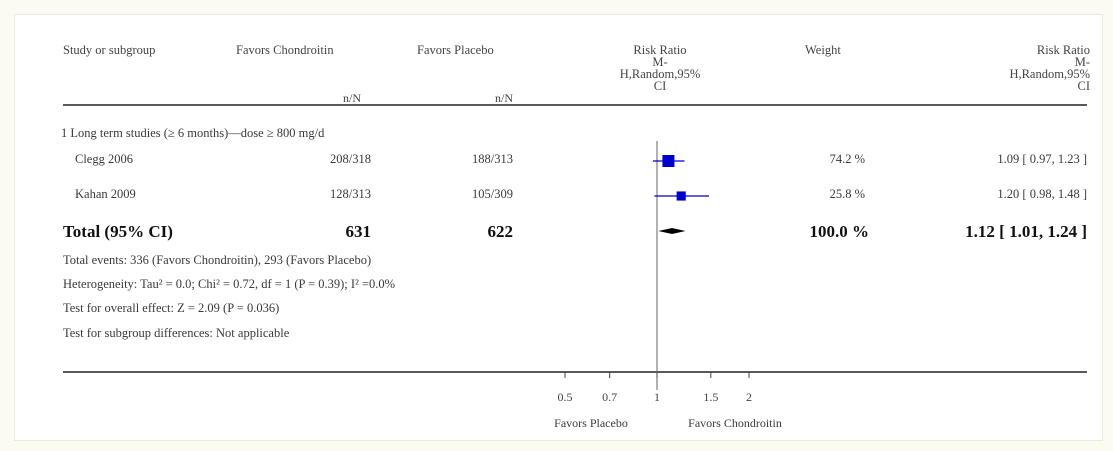 The image size is (1113, 451). What do you see at coordinates (749, 397) in the screenshot?
I see `tick-label: 2` at bounding box center [749, 397].